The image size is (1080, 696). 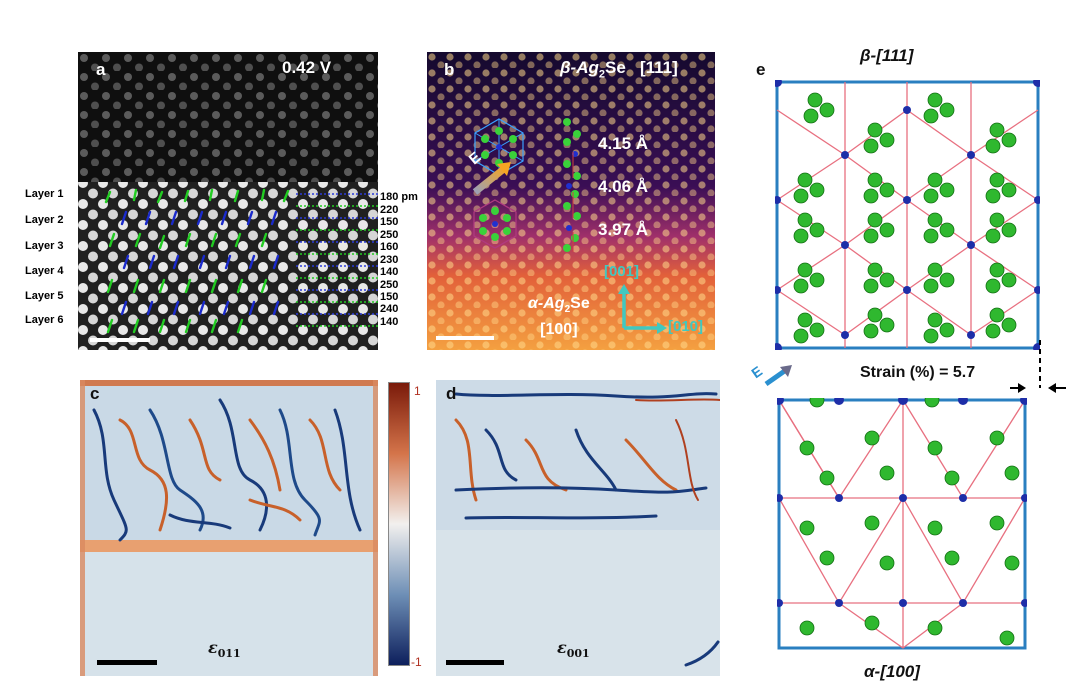 What do you see at coordinates (475, 662) in the screenshot?
I see `panel-d-scalebar` at bounding box center [475, 662].